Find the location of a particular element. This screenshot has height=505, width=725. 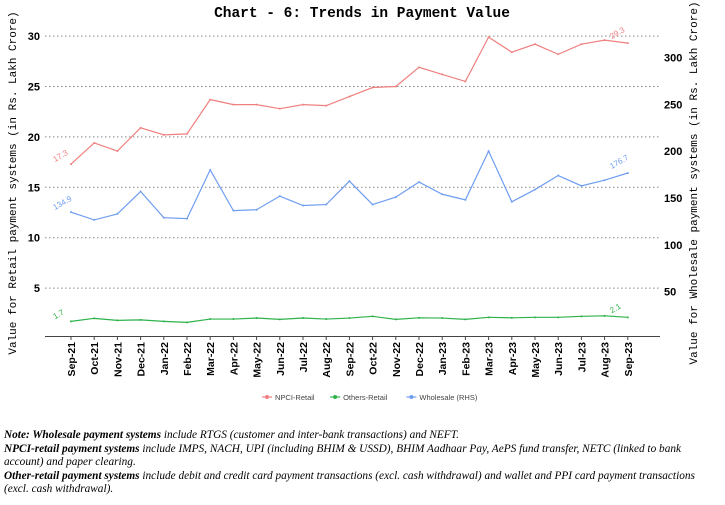

x-tick-label: Dec-22 is located at coordinates (420, 359).